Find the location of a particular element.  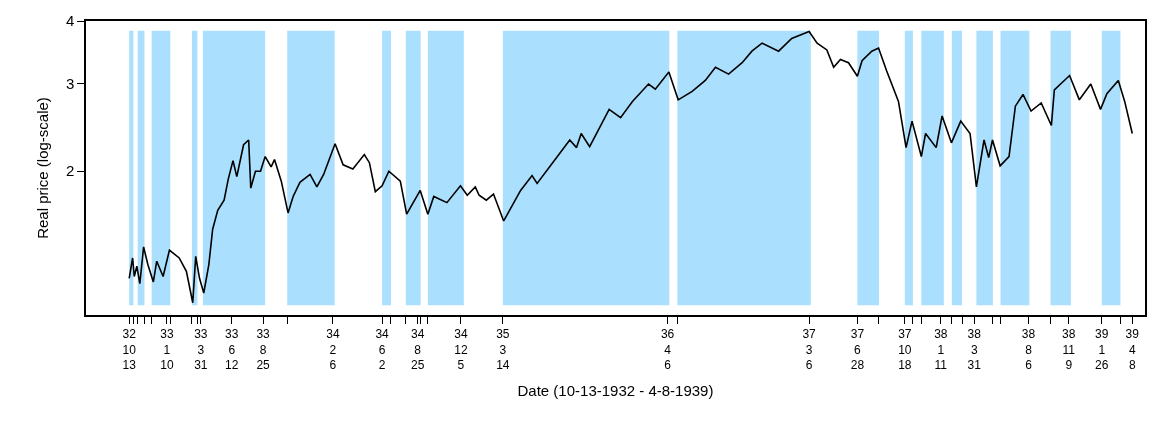

x-tick-label: 39 1 26 is located at coordinates (1102, 350).